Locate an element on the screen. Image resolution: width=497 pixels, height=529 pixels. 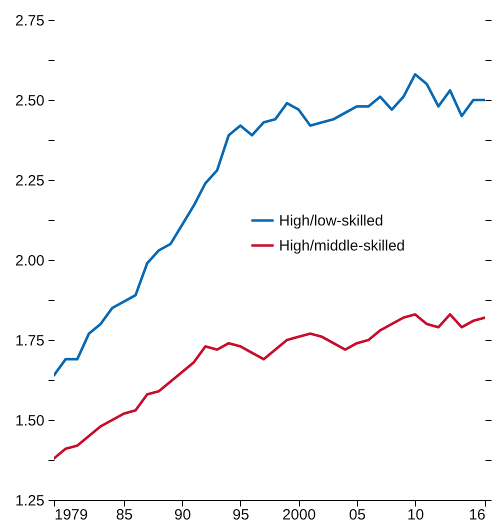
y-tick-label: 2.50 is located at coordinates (29, 101).